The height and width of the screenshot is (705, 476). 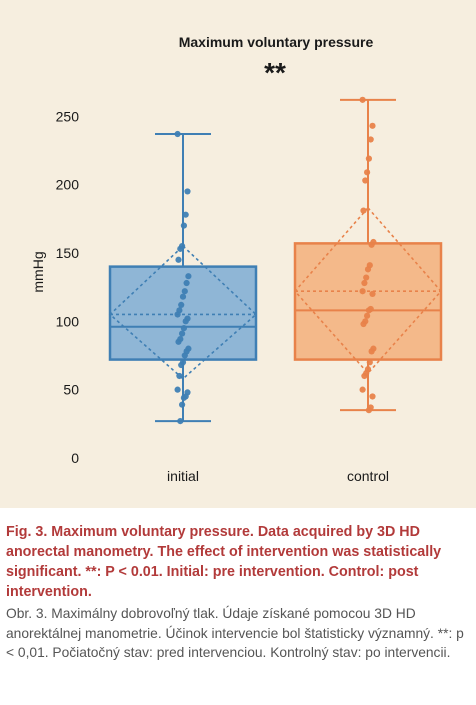 I want to click on box-group-initial, so click(x=183, y=277).